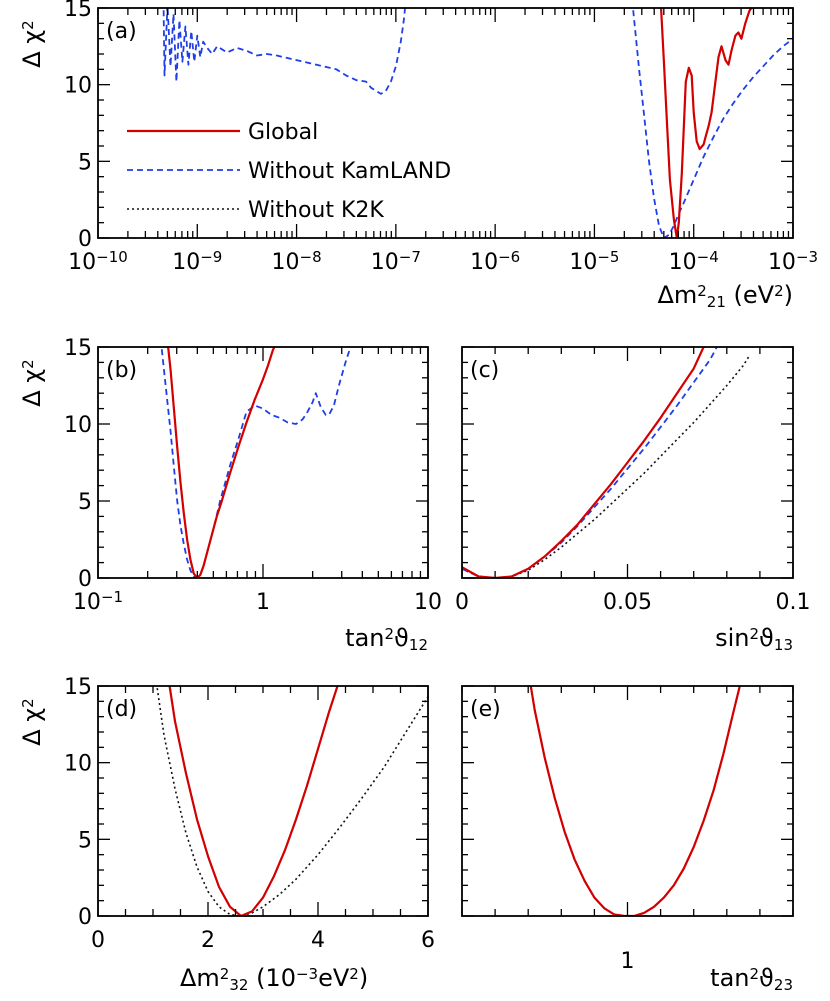 The width and height of the screenshot is (830, 1001). I want to click on x-tick-label: 0.1, so click(793, 602).